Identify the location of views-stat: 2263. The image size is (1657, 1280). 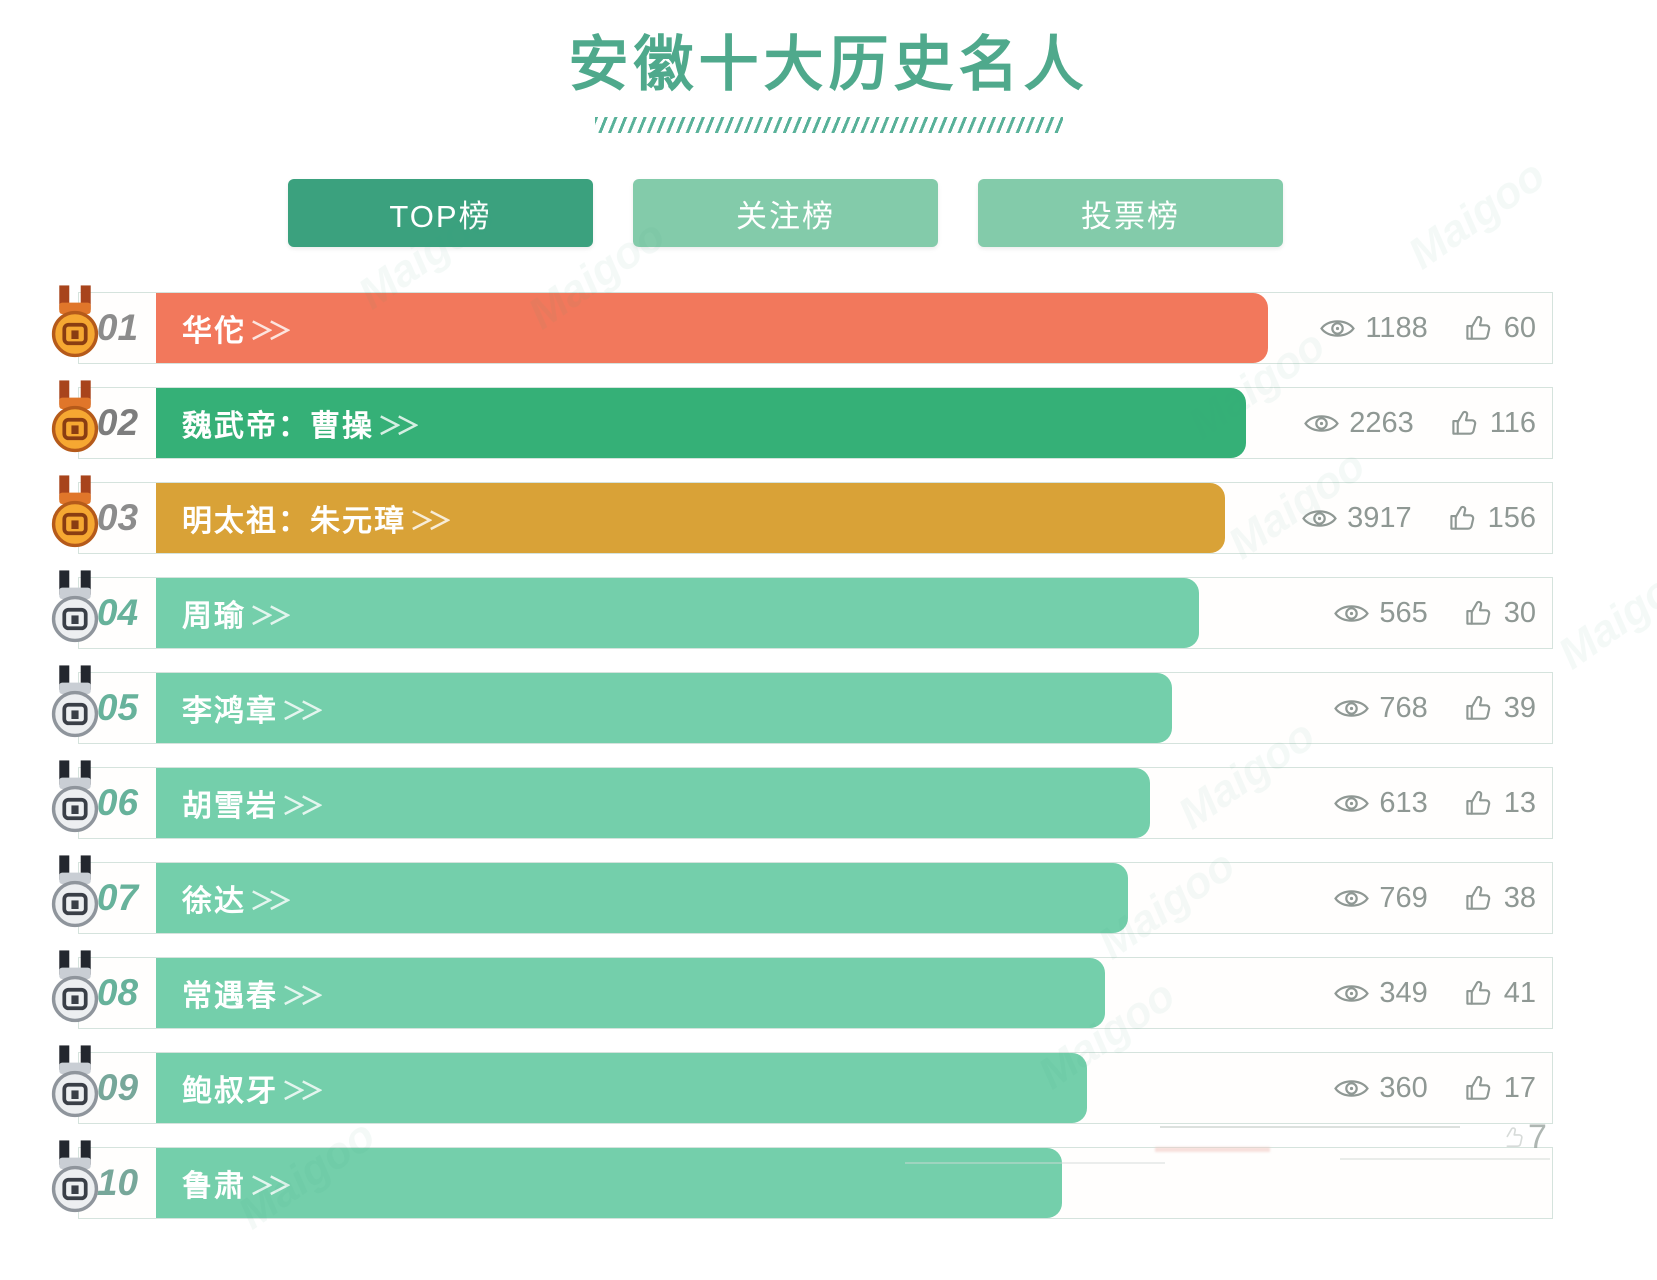
(1358, 423).